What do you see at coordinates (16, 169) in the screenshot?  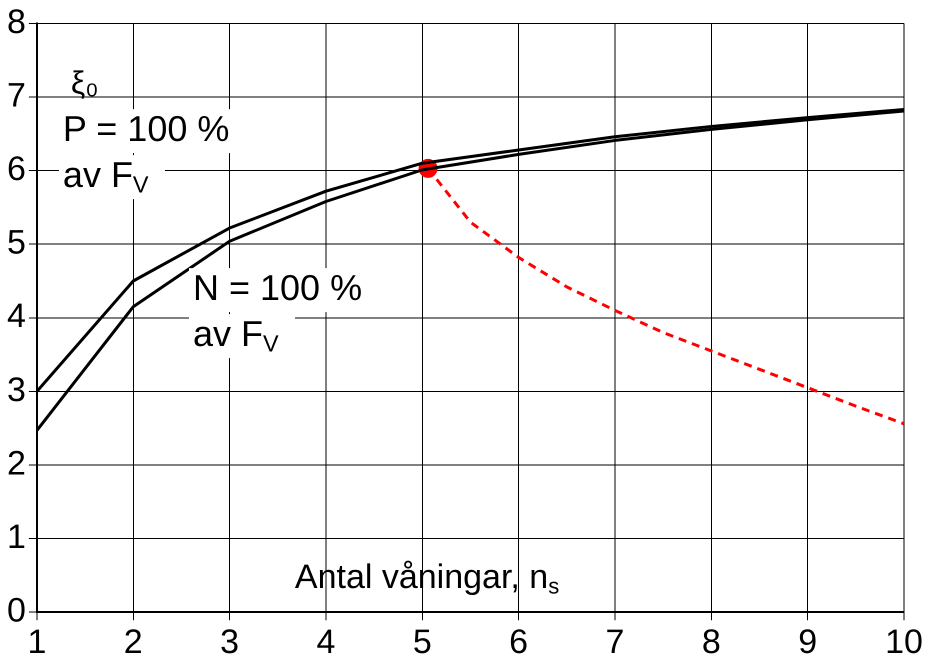 I see `y-tick-label: 6` at bounding box center [16, 169].